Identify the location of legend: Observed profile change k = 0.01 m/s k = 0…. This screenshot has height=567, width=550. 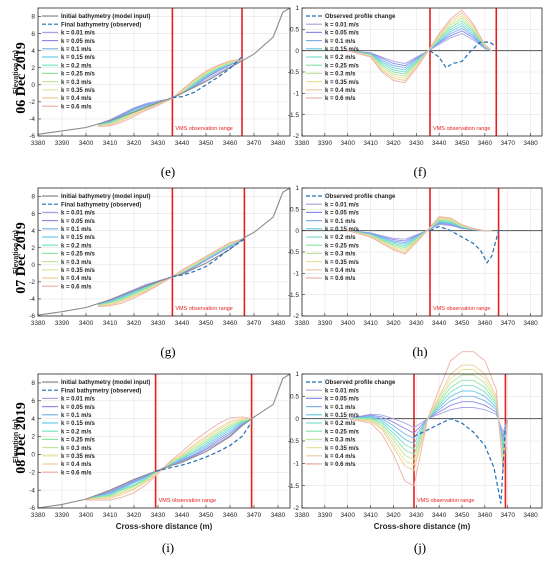
(351, 238).